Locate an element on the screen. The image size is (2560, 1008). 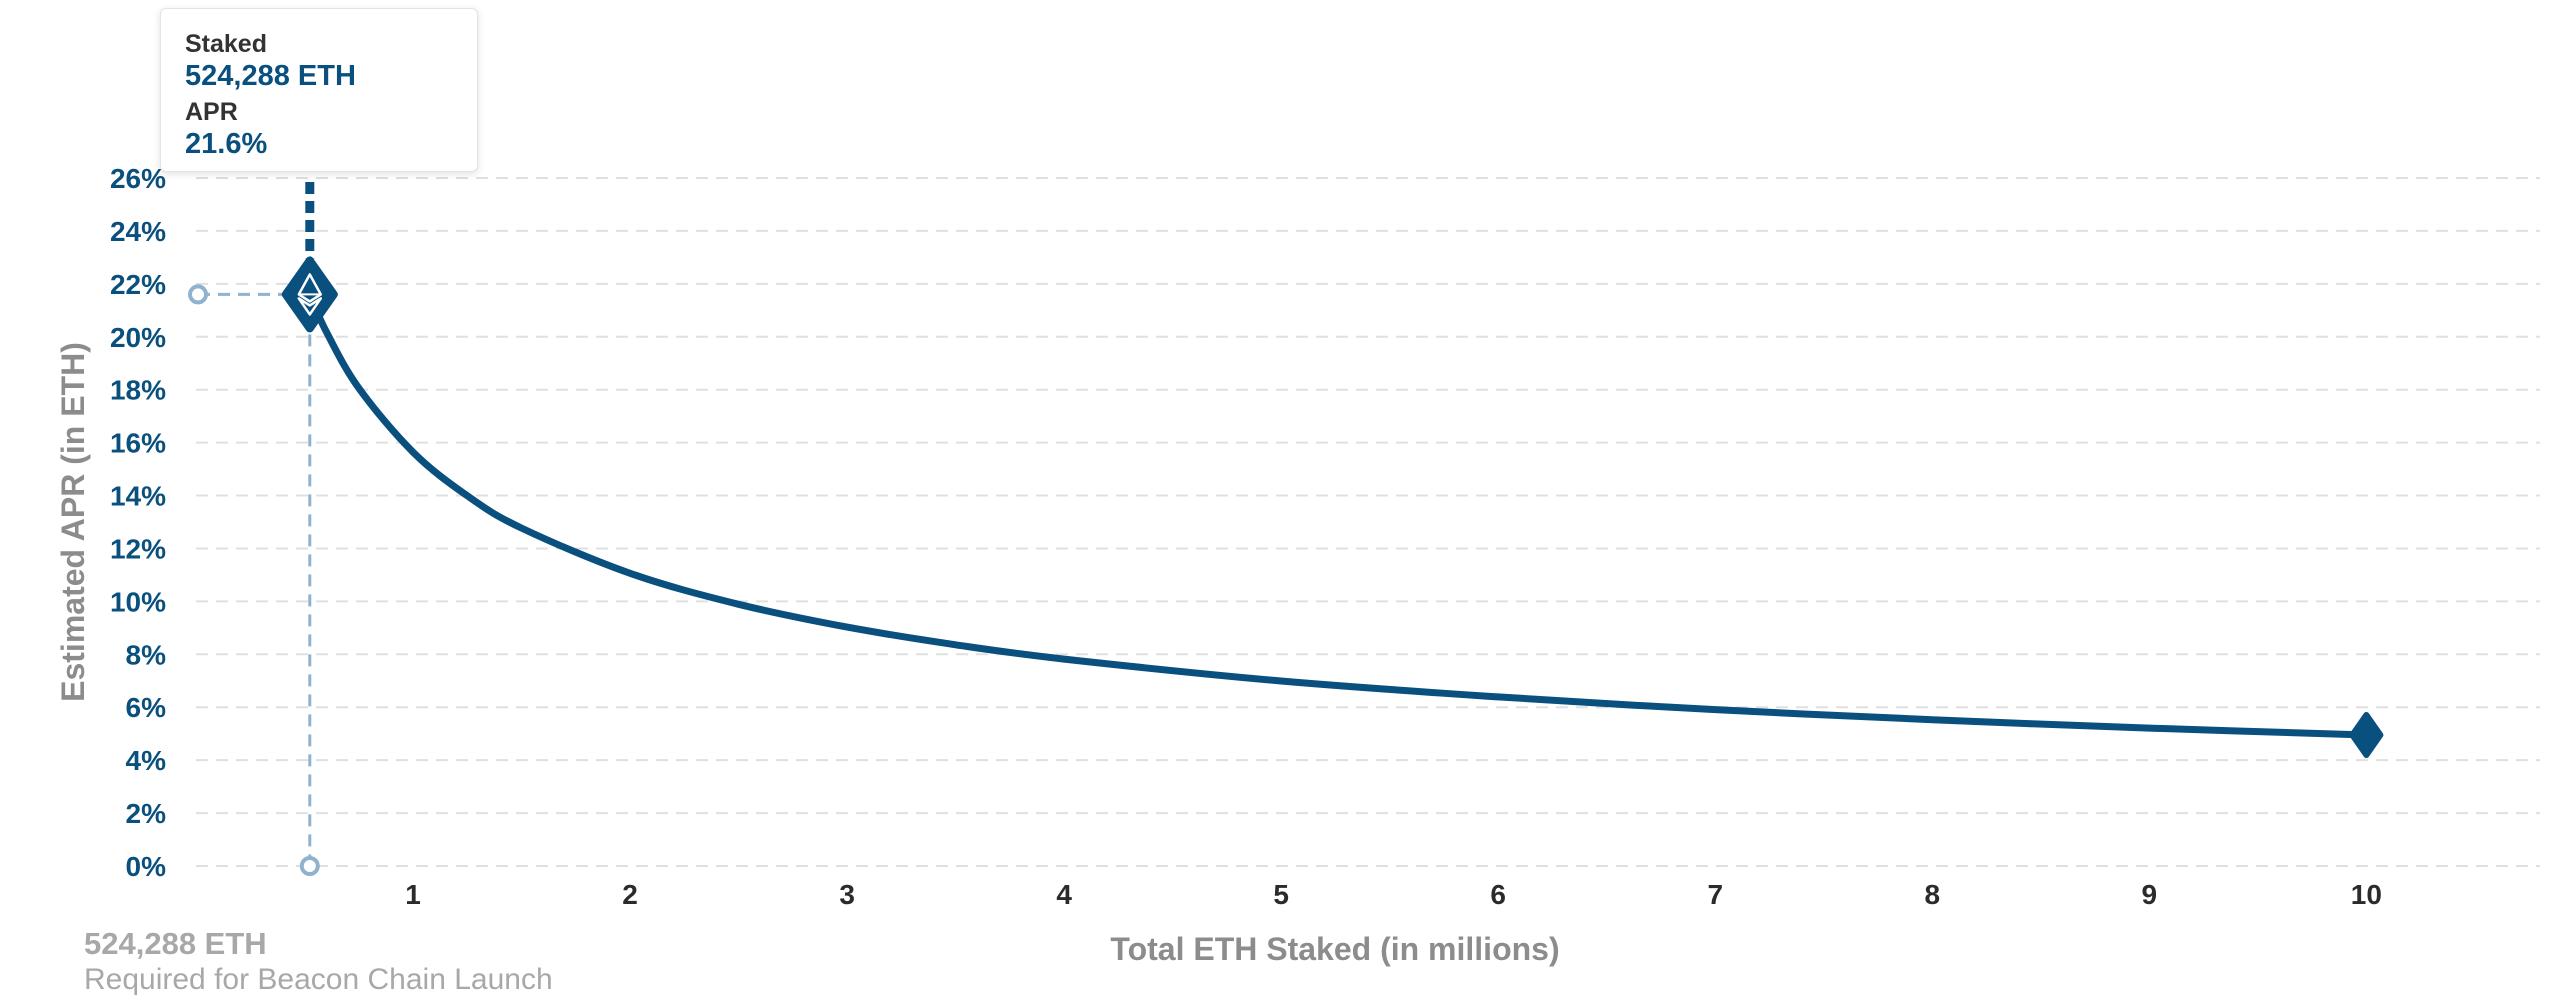
x-tick-label-7: 7 is located at coordinates (1715, 894).